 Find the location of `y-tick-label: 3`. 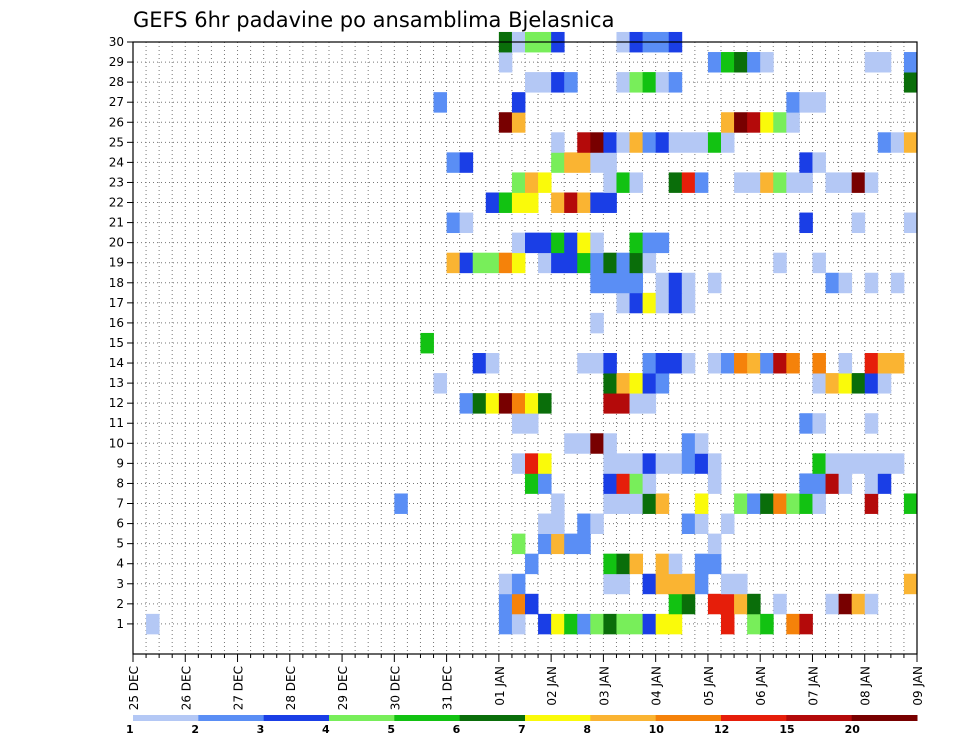

y-tick-label: 3 is located at coordinates (120, 584).